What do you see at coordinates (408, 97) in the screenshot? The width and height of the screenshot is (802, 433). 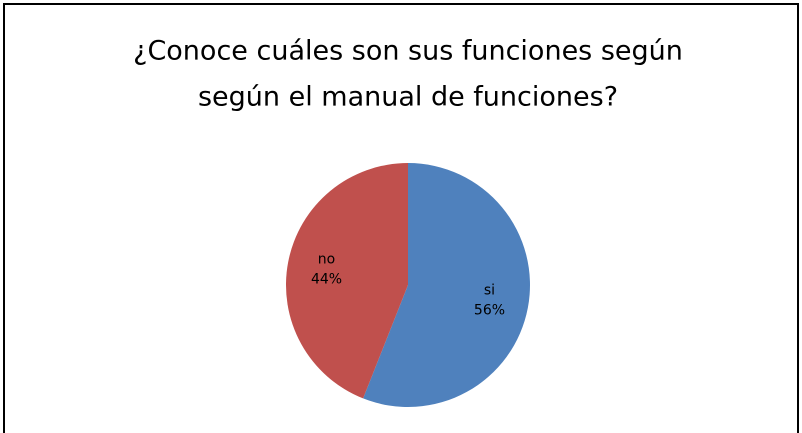 I see `chart-title: según el manual de funciones?` at bounding box center [408, 97].